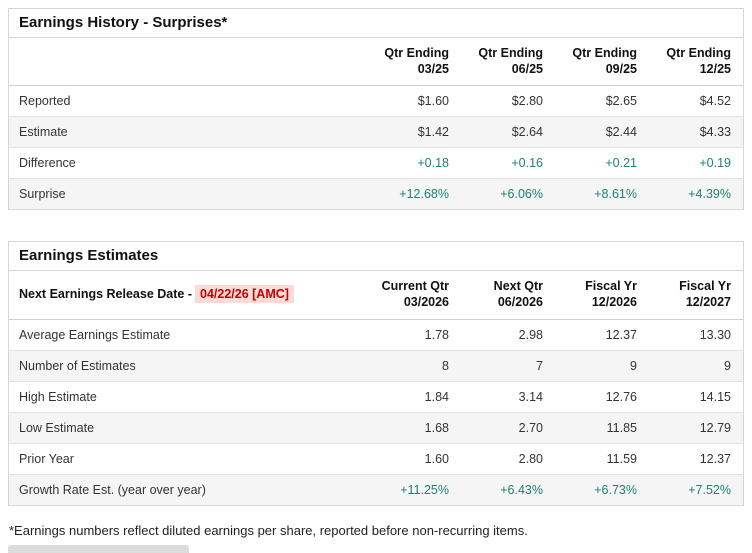  What do you see at coordinates (520, 301) in the screenshot?
I see `column-header-date: 06/2026` at bounding box center [520, 301].